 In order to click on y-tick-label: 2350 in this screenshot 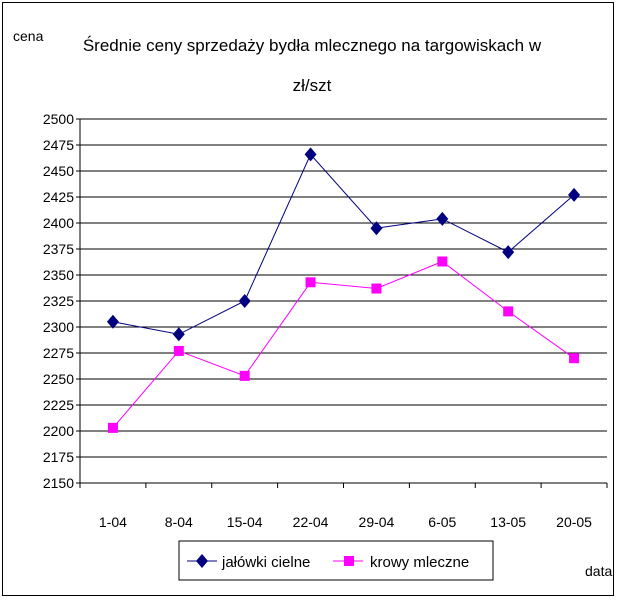, I will do `click(58, 275)`.